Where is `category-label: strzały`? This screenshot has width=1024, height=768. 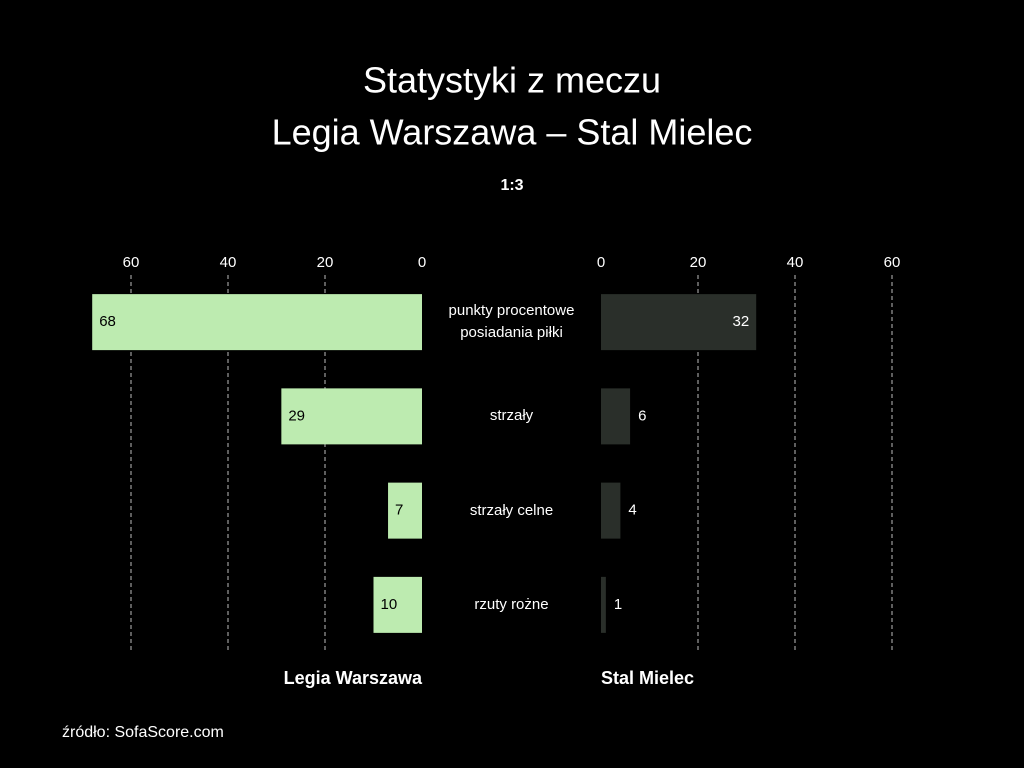
category-label: strzały is located at coordinates (511, 416).